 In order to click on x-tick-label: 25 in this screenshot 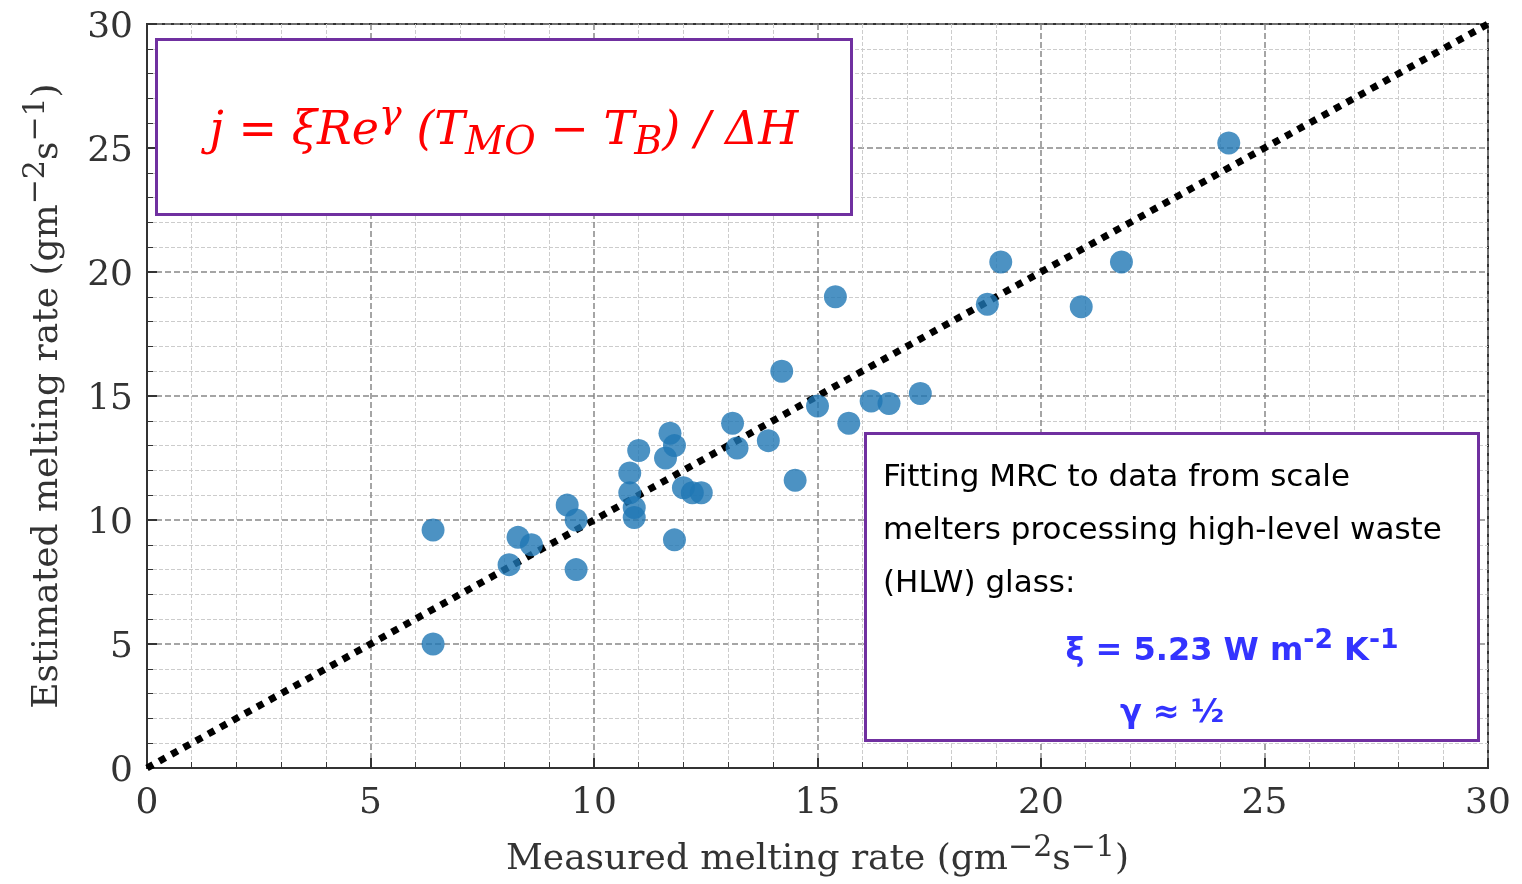, I will do `click(1264, 800)`.